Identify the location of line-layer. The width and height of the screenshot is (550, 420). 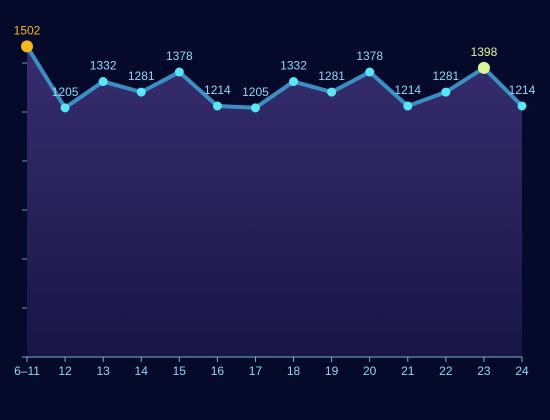
(274, 77).